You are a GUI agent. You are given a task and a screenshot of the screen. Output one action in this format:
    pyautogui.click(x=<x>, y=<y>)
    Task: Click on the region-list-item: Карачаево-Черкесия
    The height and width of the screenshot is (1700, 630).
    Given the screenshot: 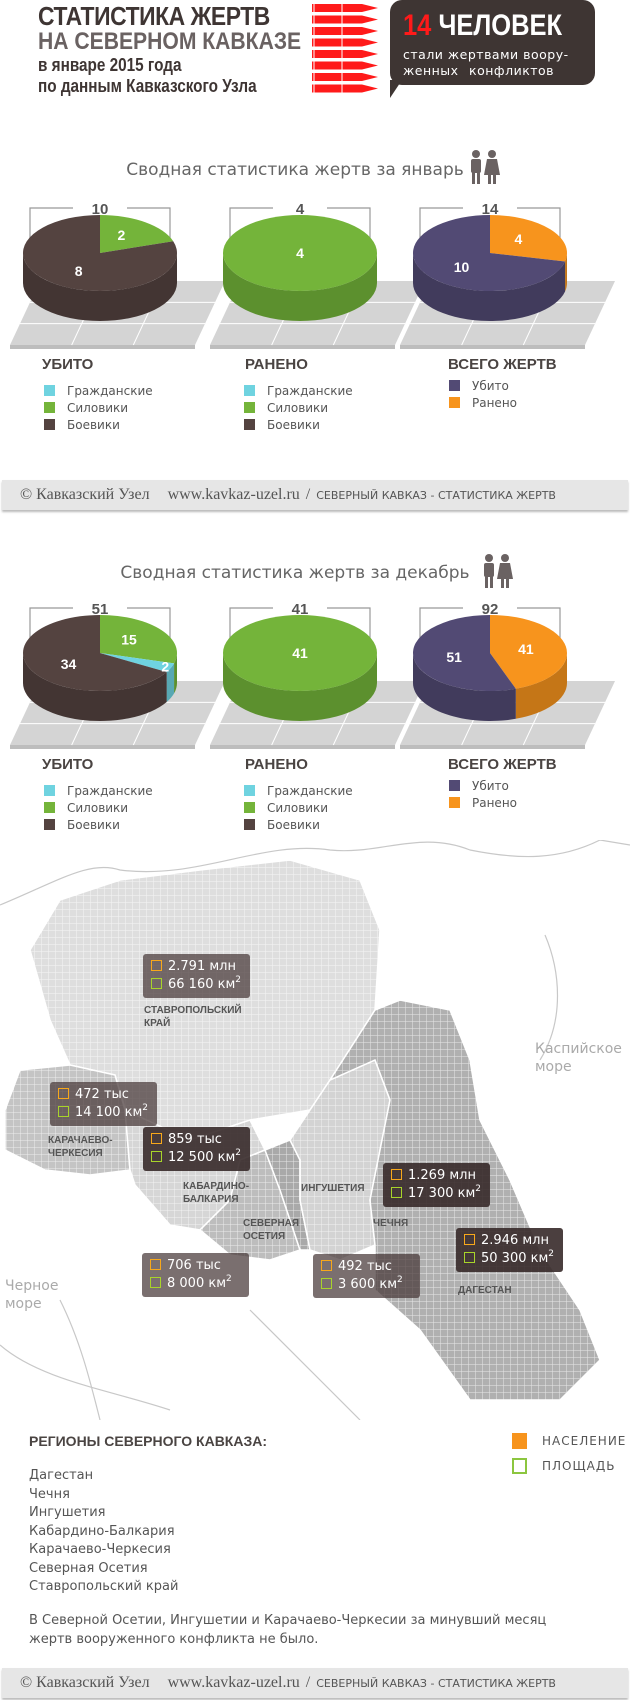 What is the action you would take?
    pyautogui.click(x=100, y=1549)
    